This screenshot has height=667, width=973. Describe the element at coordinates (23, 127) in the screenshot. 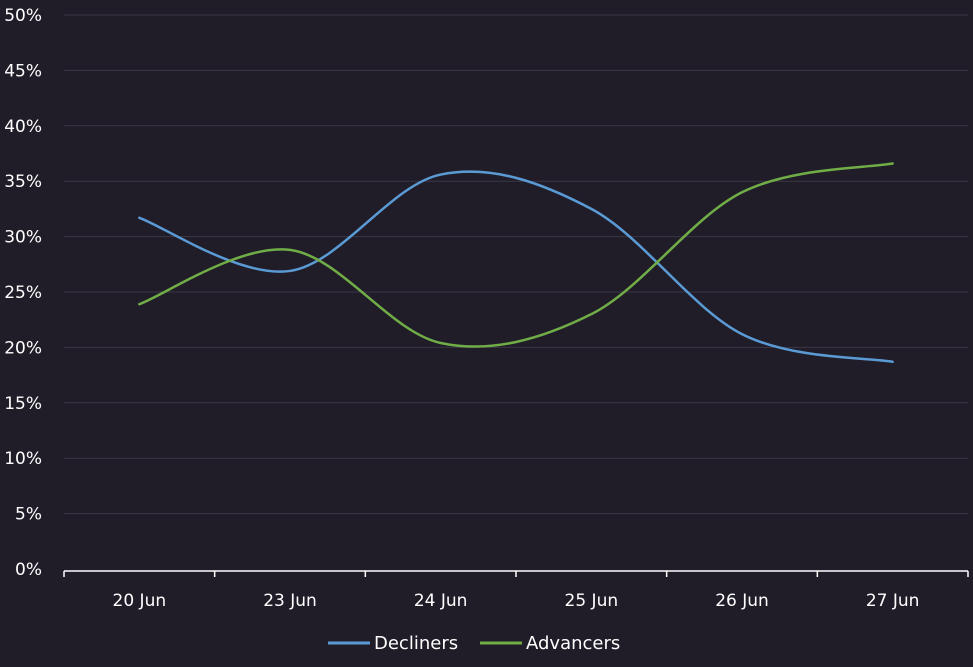

I see `y-tick-label: 40%` at that location.